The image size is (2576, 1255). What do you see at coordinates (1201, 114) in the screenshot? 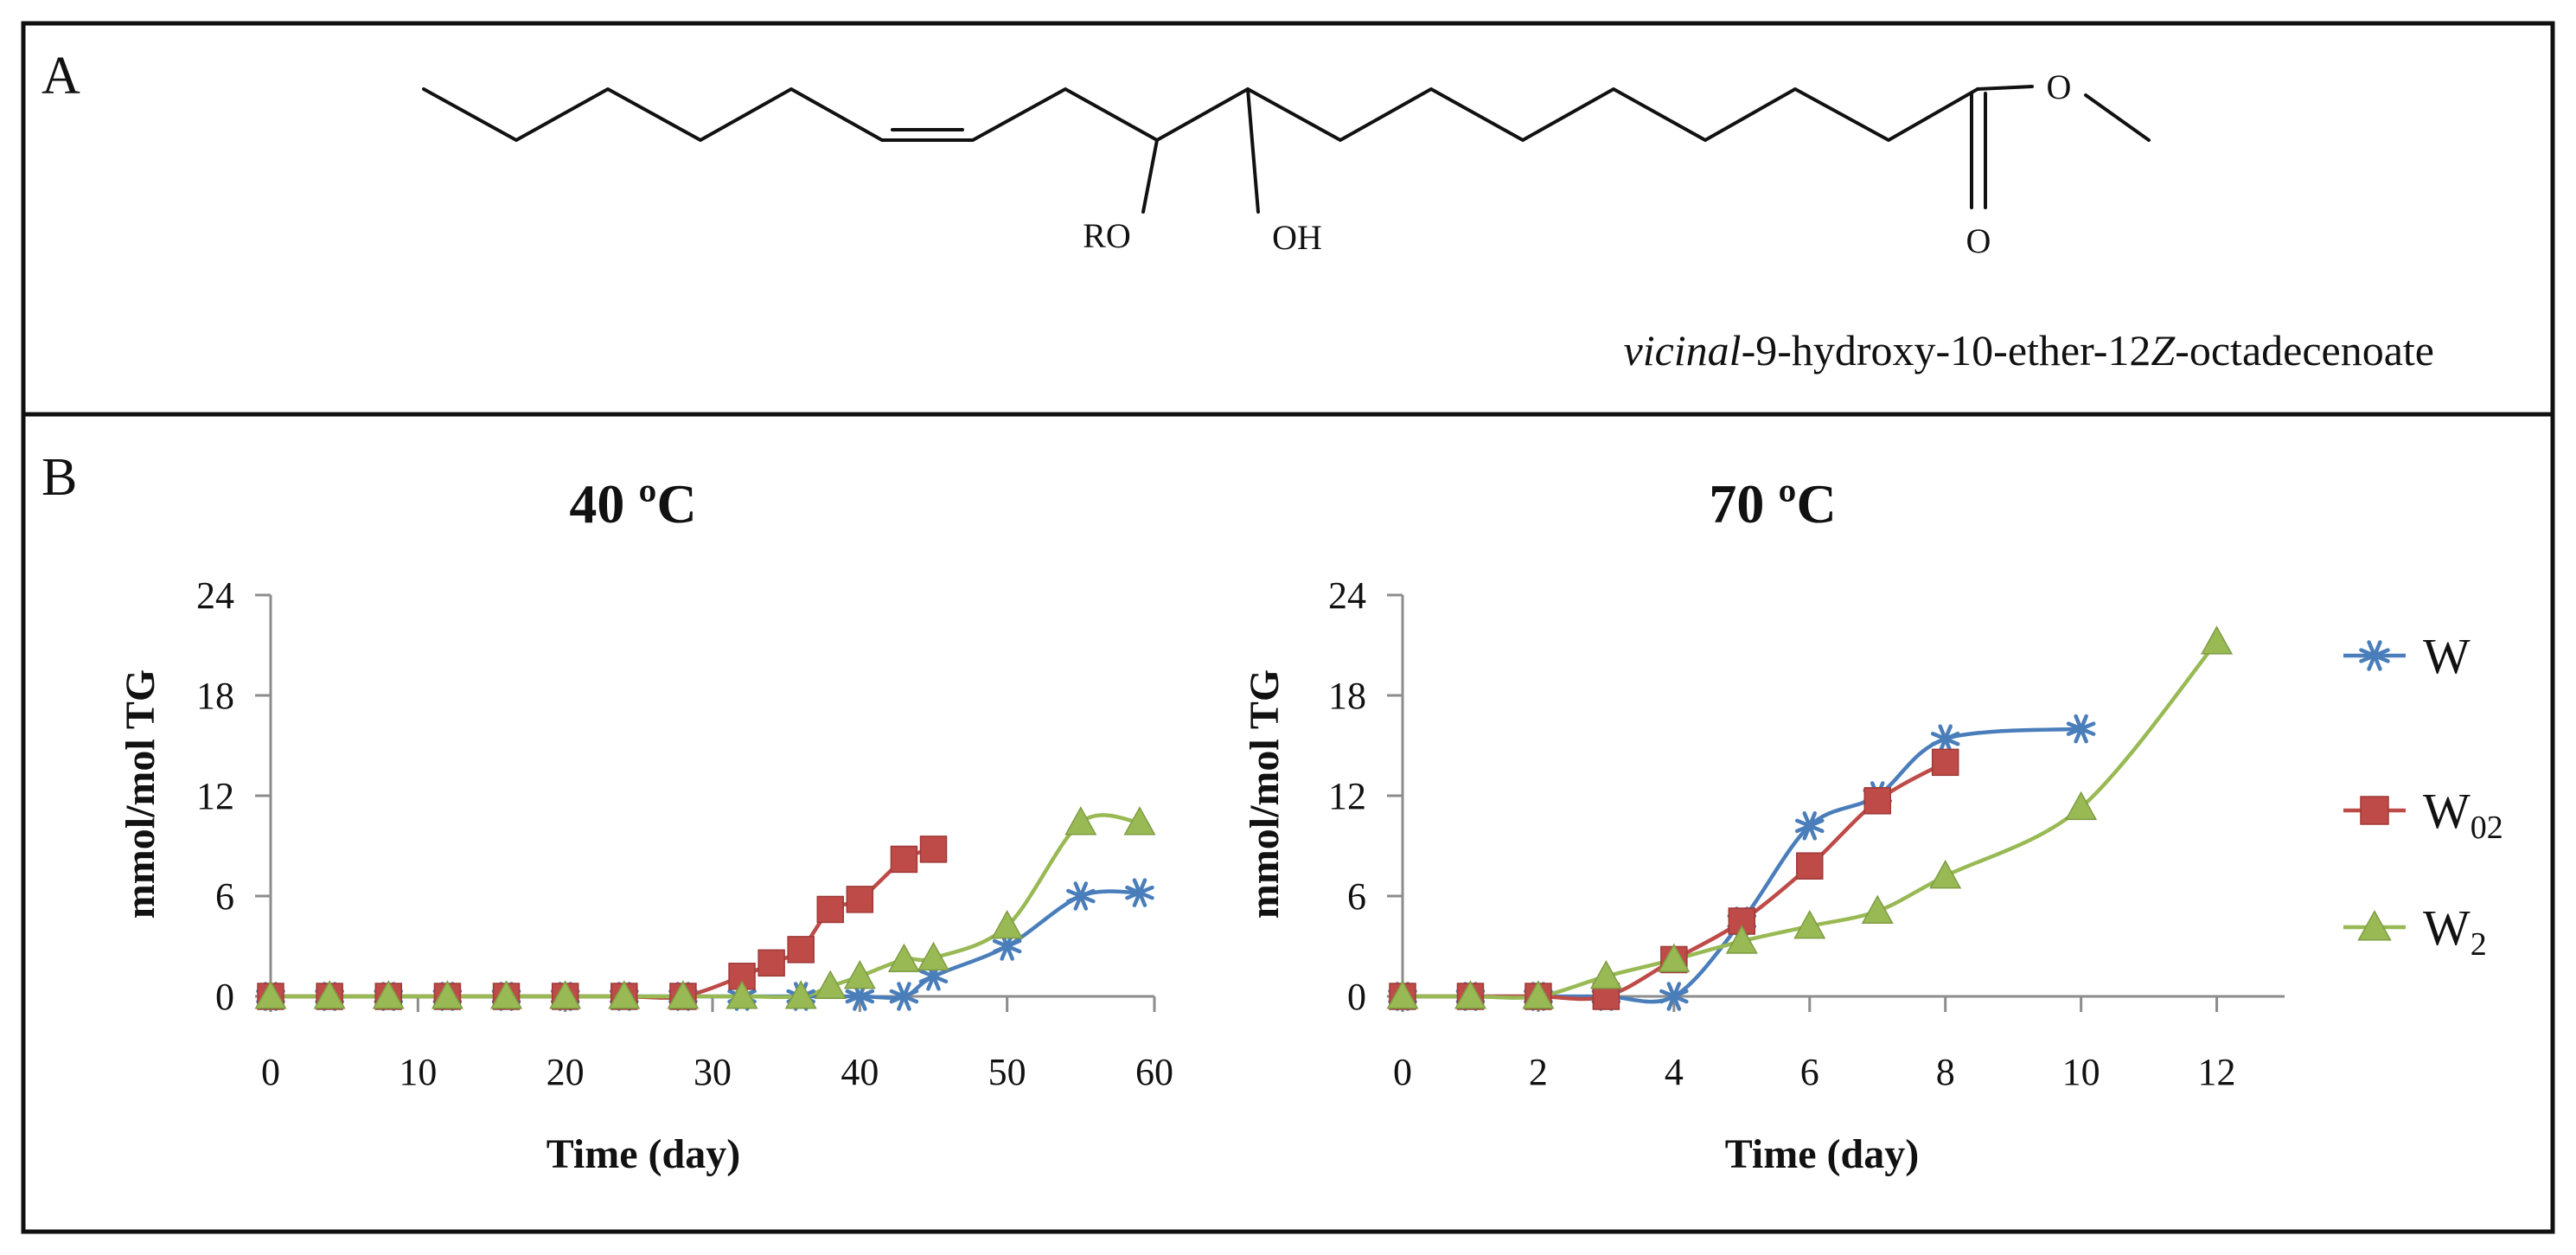
I see `alkyl-chain-bonds` at bounding box center [1201, 114].